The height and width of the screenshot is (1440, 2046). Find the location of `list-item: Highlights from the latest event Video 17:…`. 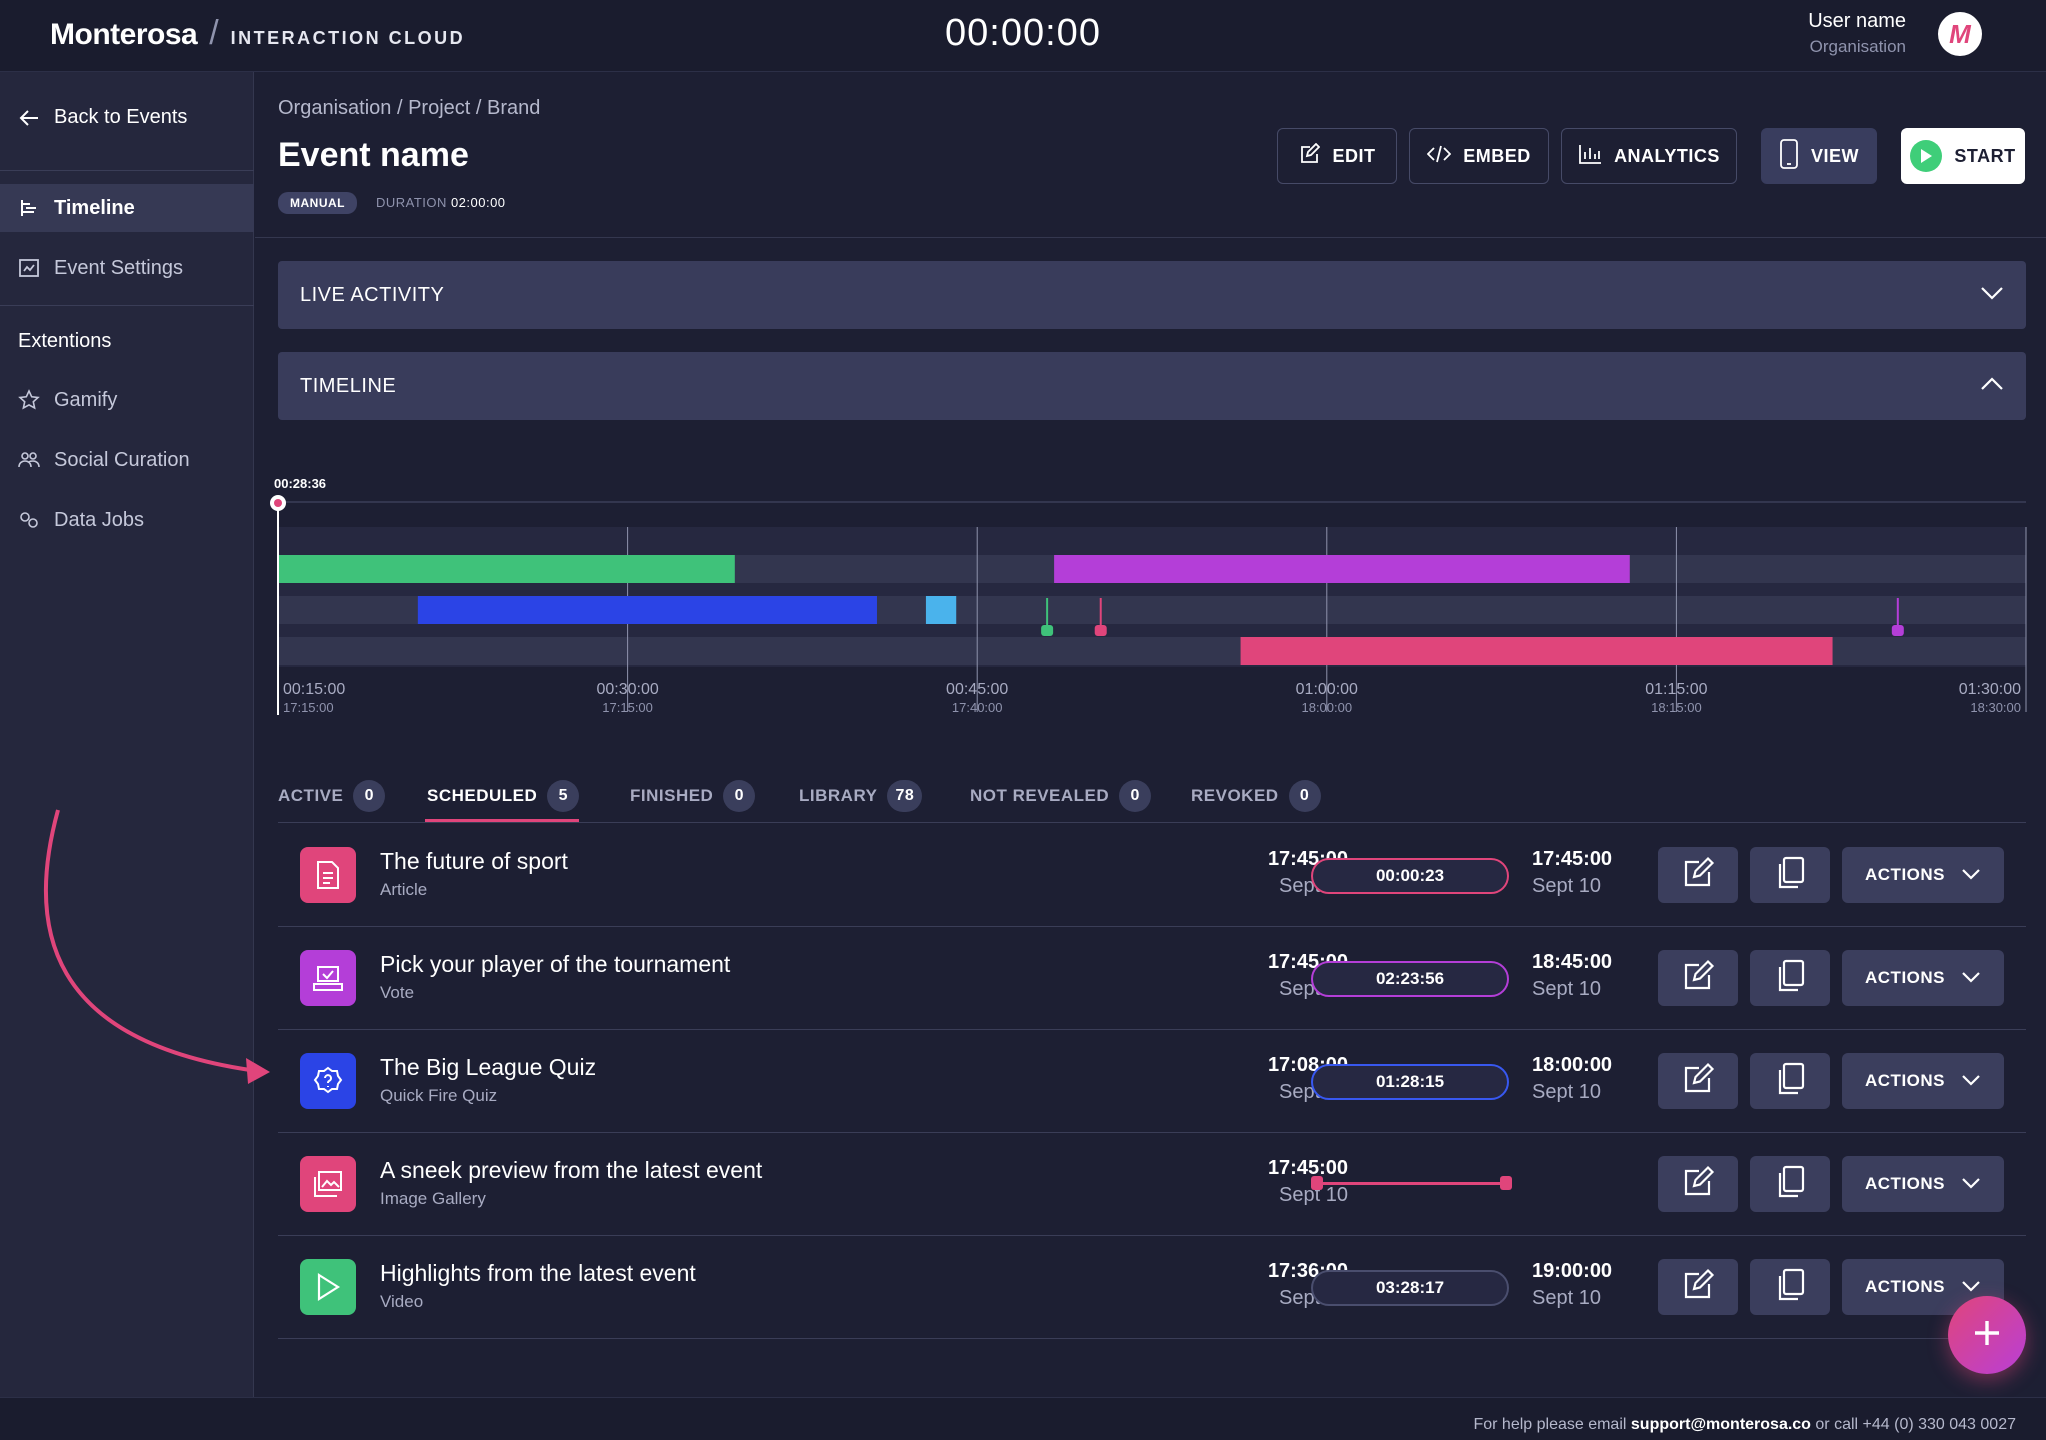

list-item: Highlights from the latest event Video 17:… is located at coordinates (1152, 1287).